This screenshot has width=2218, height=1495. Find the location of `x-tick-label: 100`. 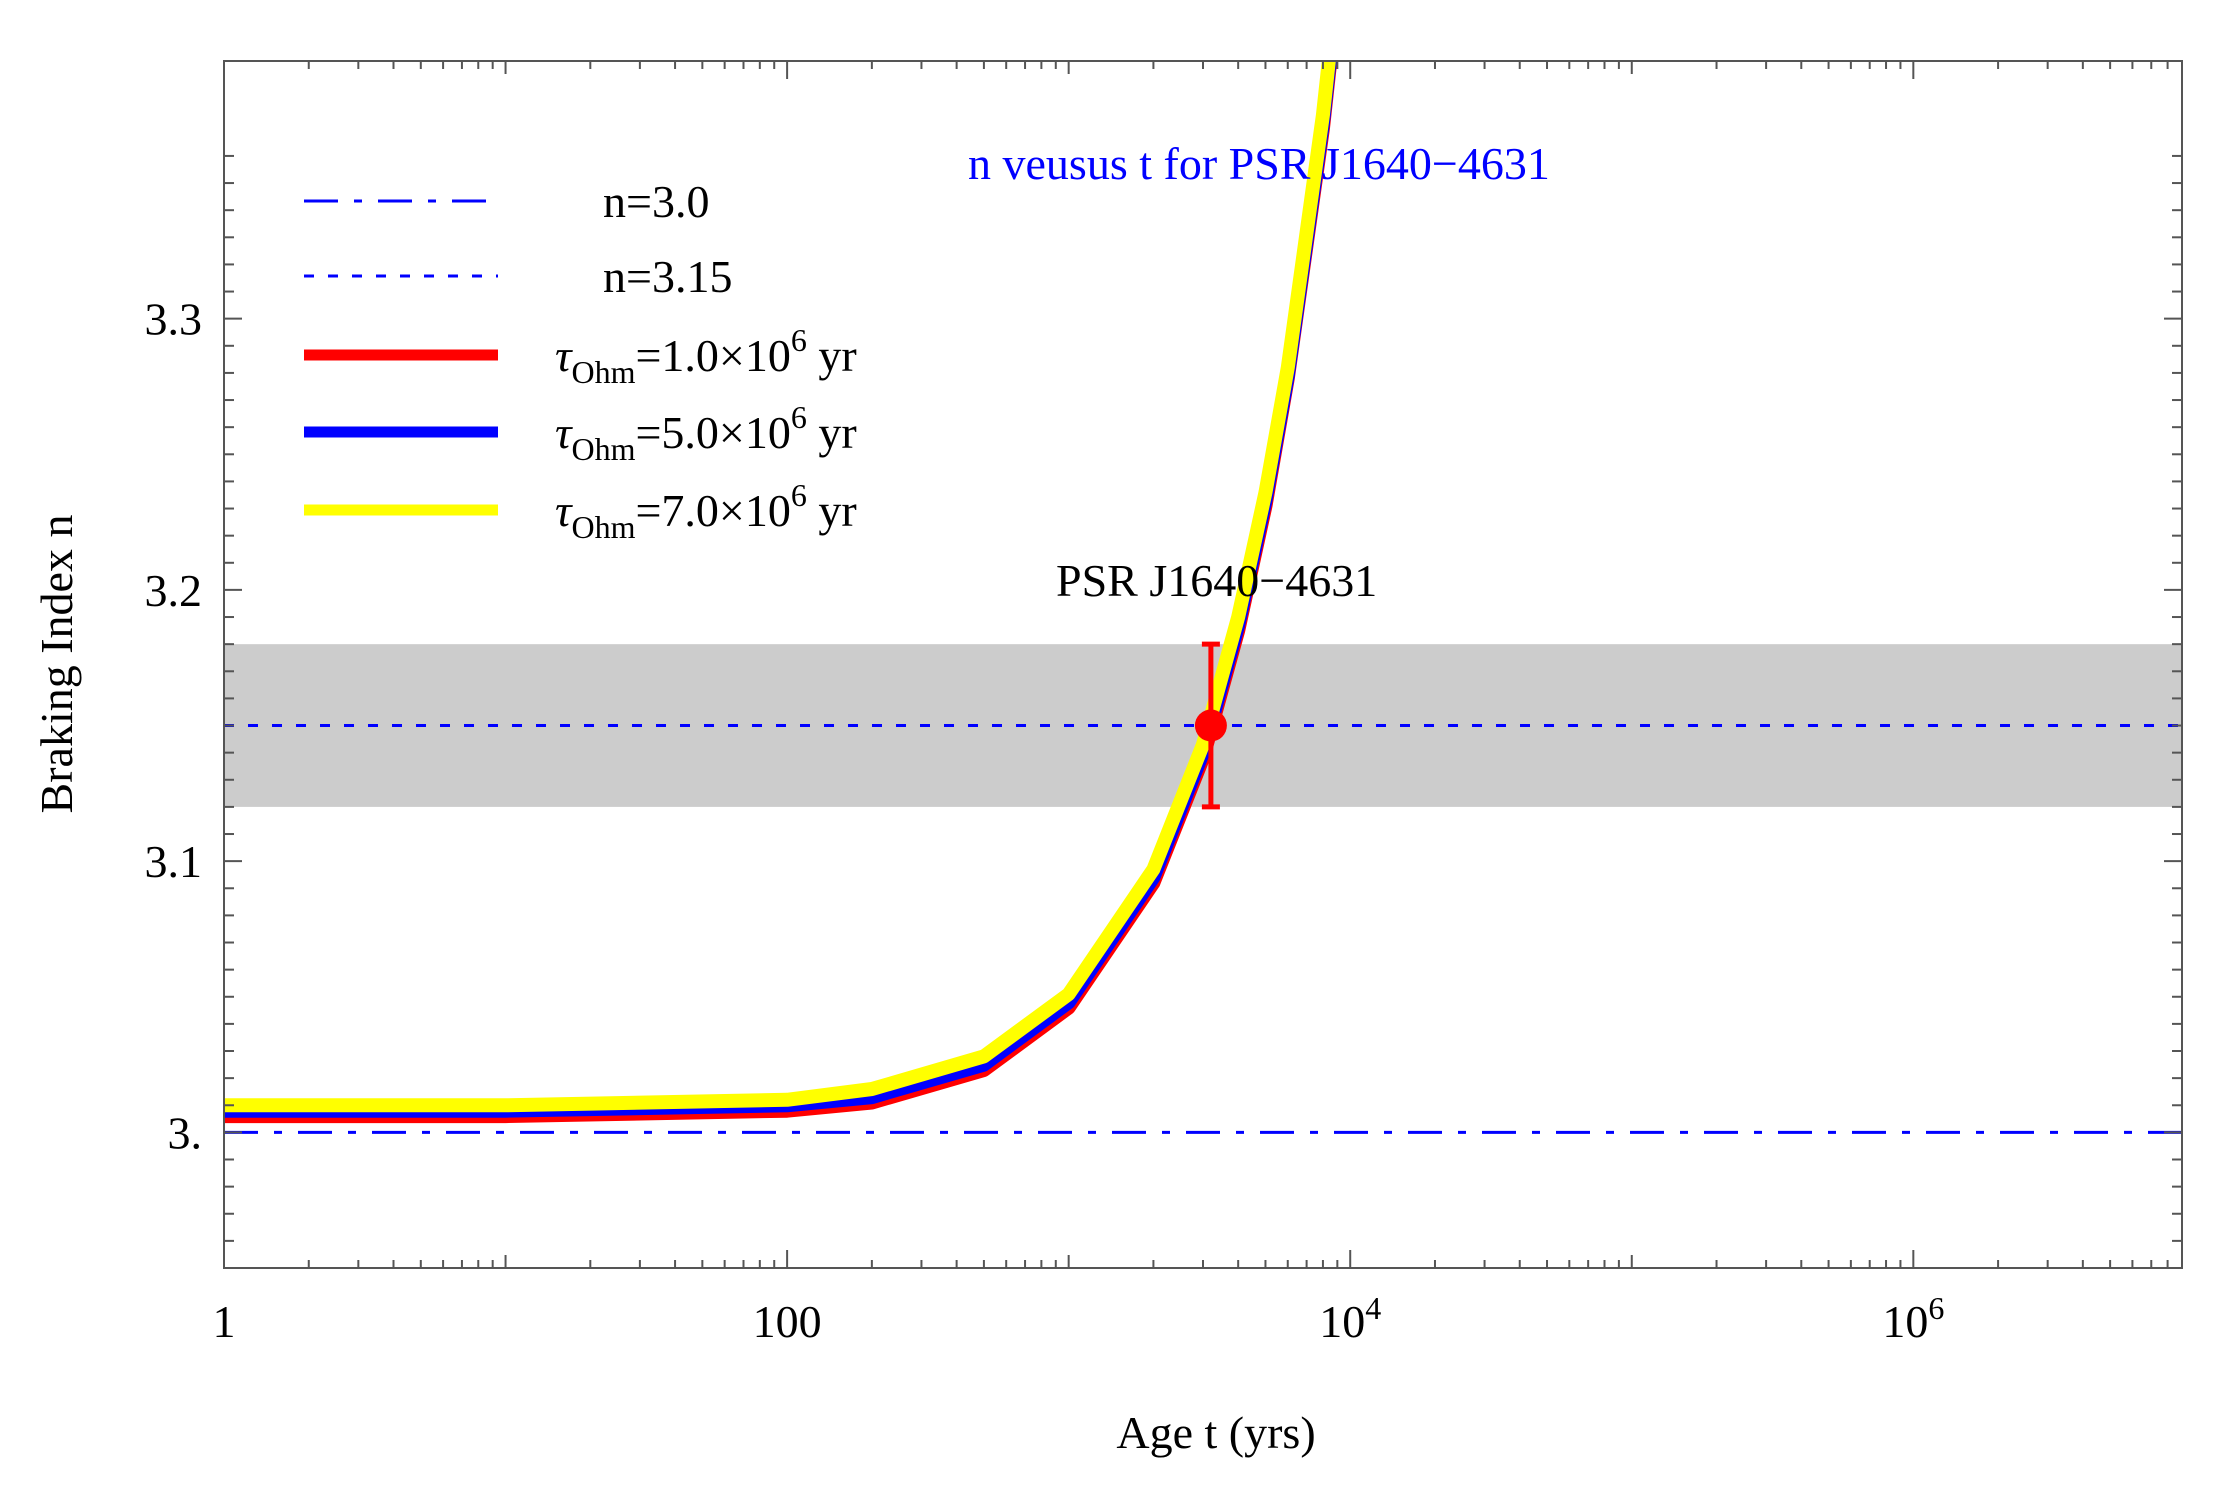

x-tick-label: 100 is located at coordinates (787, 1321).